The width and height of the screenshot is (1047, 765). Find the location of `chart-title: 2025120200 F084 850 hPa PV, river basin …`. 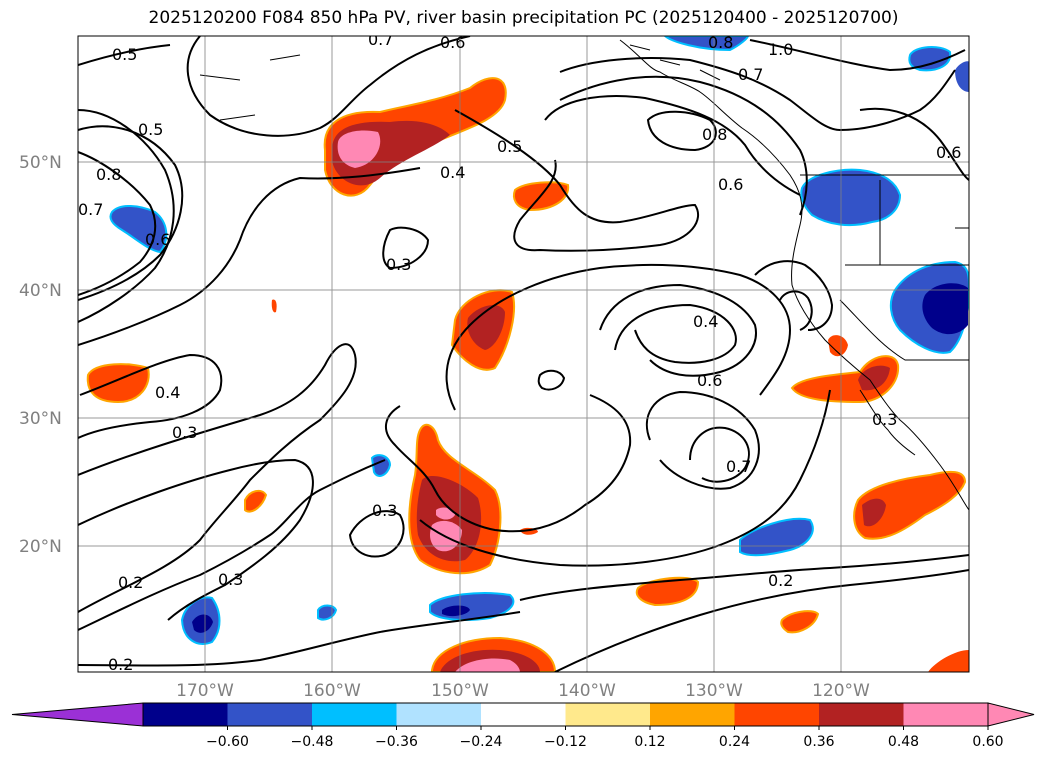

chart-title: 2025120200 F084 850 hPa PV, river basin … is located at coordinates (523, 18).